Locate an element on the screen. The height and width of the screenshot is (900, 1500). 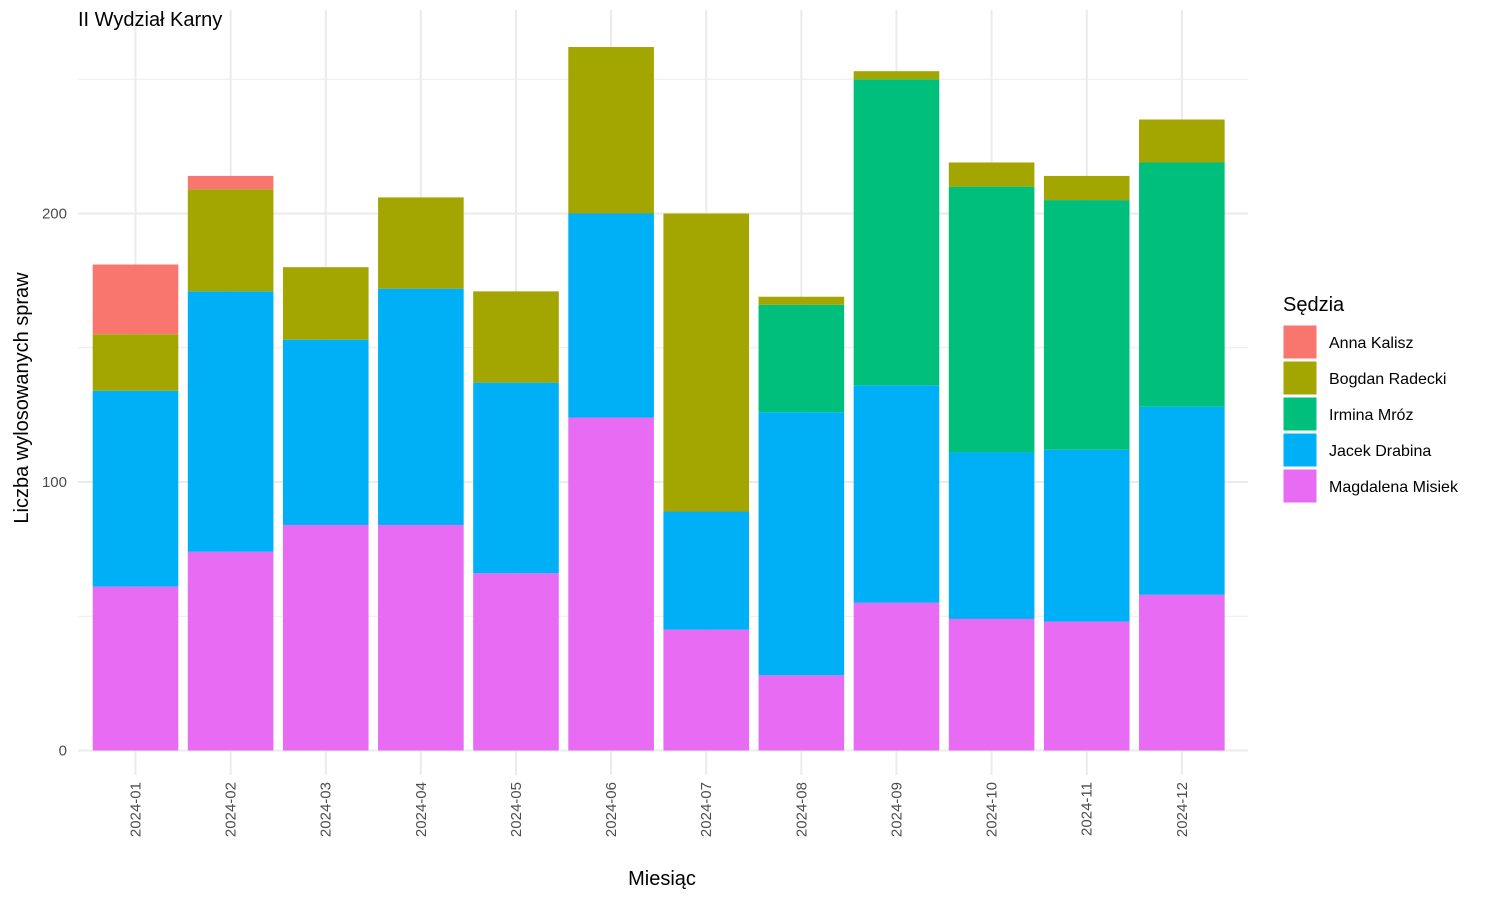
x-tick-label: 2024-06 is located at coordinates (611, 809).